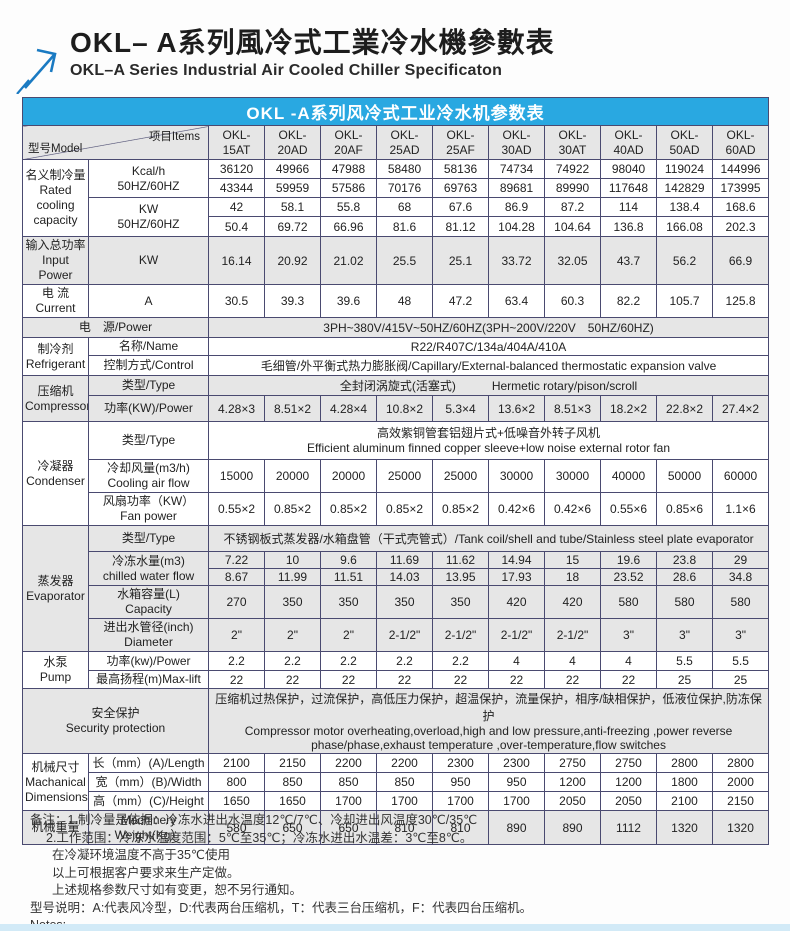 This screenshot has height=931, width=790. I want to click on value-cell: 104.64, so click(572, 226).